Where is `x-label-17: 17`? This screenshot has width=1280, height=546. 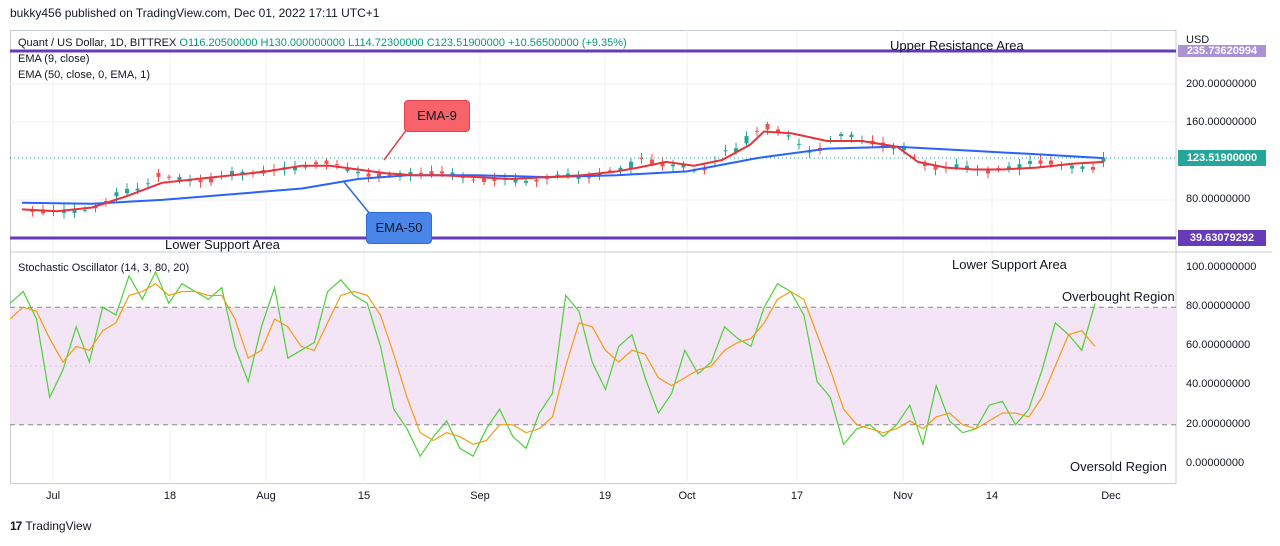
x-label-17: 17 is located at coordinates (797, 496).